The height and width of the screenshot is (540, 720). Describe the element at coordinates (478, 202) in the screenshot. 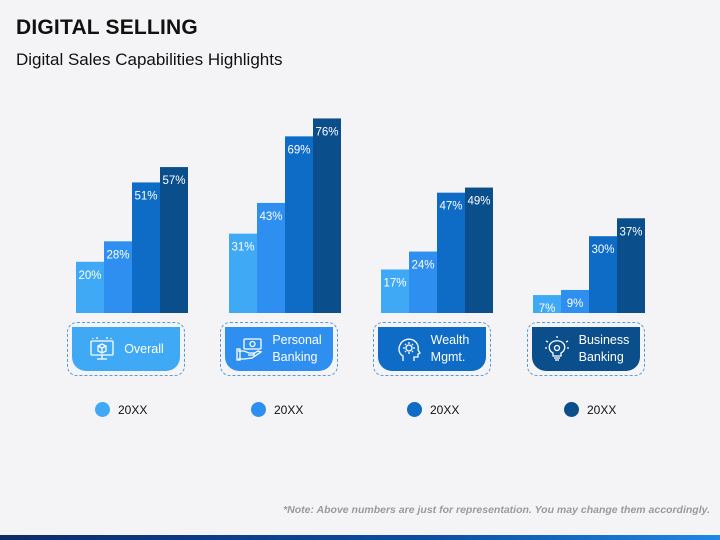

I see `bar-value-label: 49%` at that location.